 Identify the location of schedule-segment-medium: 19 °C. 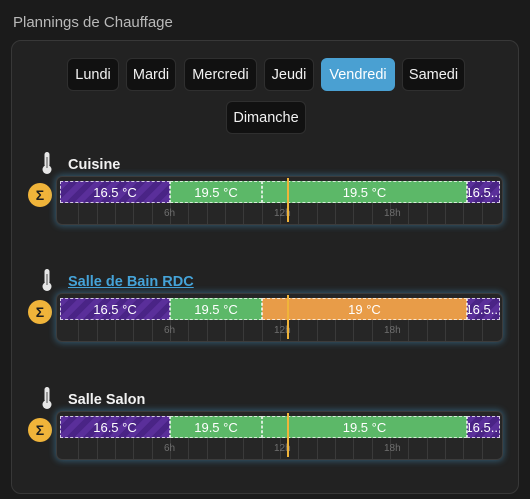
(364, 309).